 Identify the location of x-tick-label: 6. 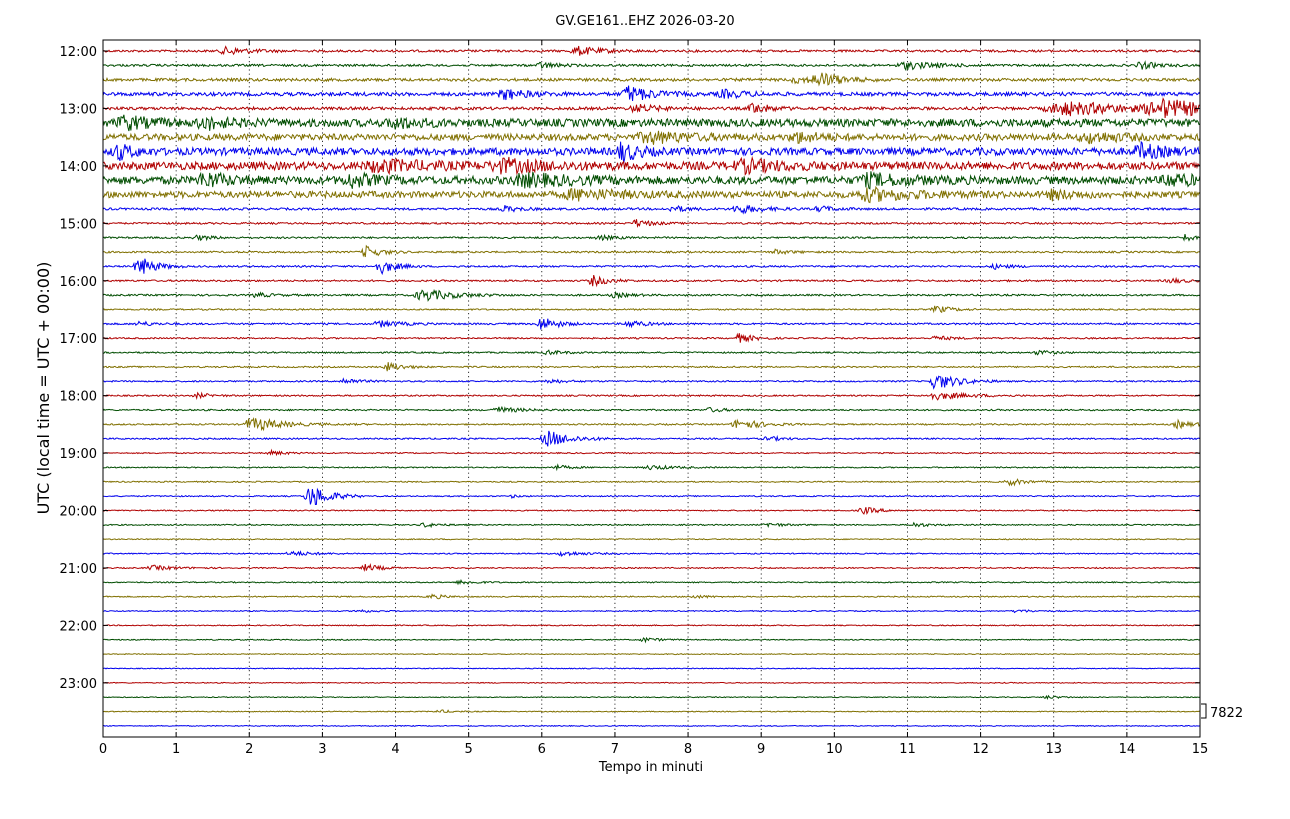
(542, 749).